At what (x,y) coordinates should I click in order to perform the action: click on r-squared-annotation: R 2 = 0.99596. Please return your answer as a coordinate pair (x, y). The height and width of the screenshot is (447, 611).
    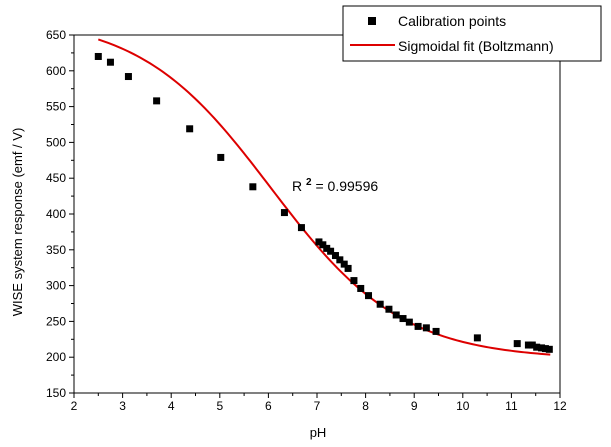
    Looking at the image, I should click on (335, 183).